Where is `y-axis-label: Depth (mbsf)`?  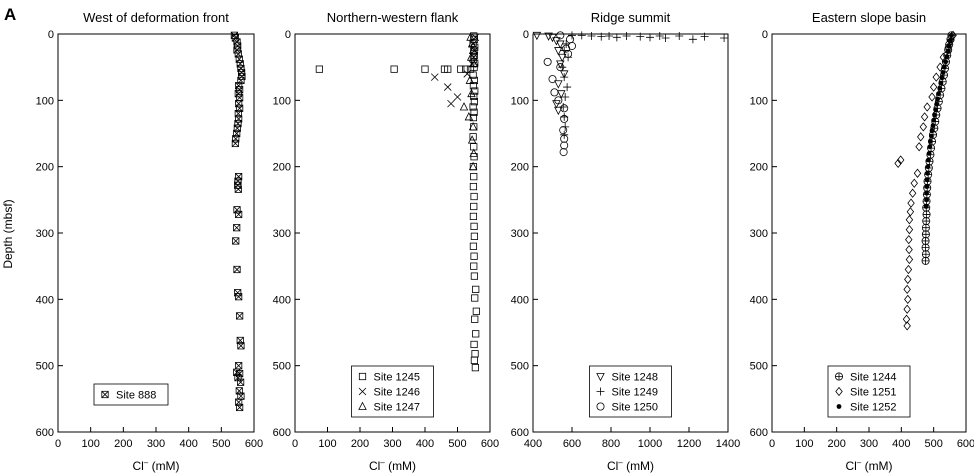 y-axis-label: Depth (mbsf) is located at coordinates (8, 233).